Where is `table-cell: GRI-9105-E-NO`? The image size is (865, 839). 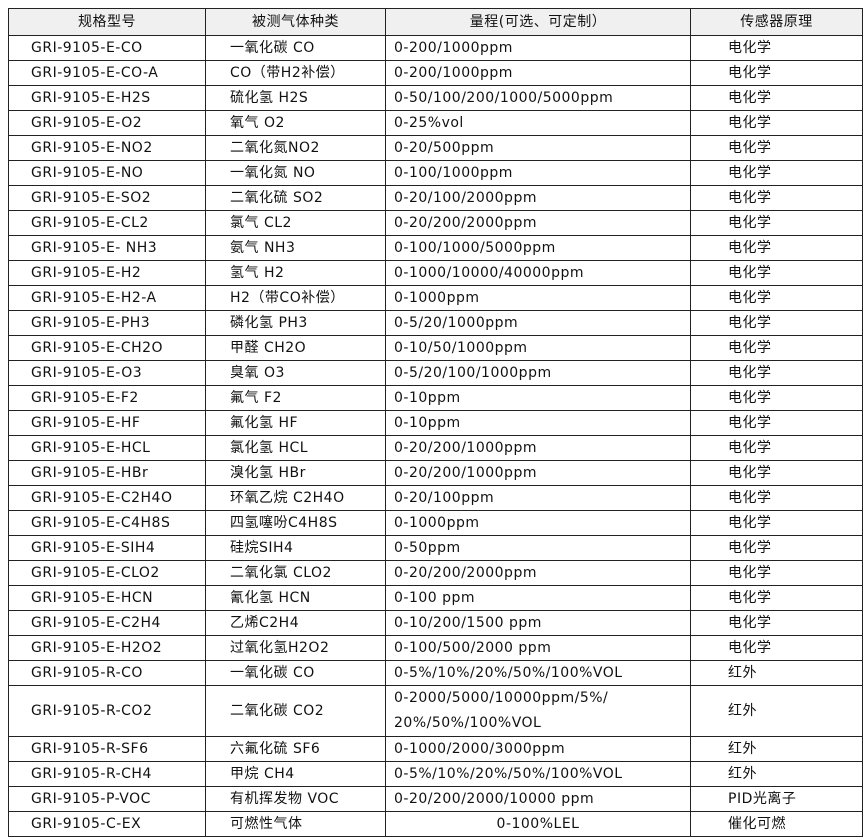 table-cell: GRI-9105-E-NO is located at coordinates (107, 173).